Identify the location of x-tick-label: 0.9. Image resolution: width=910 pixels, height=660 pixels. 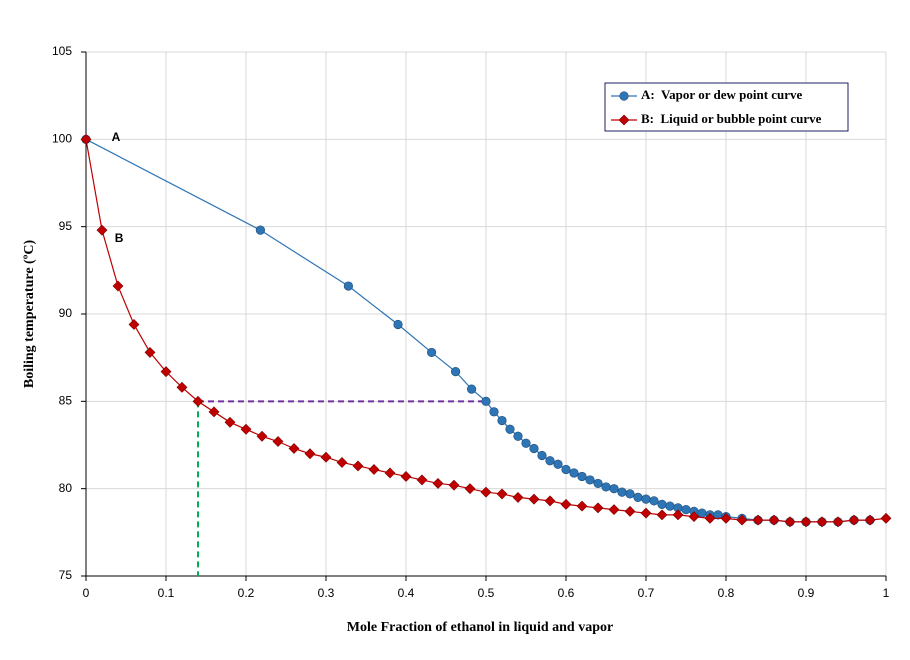
(806, 593).